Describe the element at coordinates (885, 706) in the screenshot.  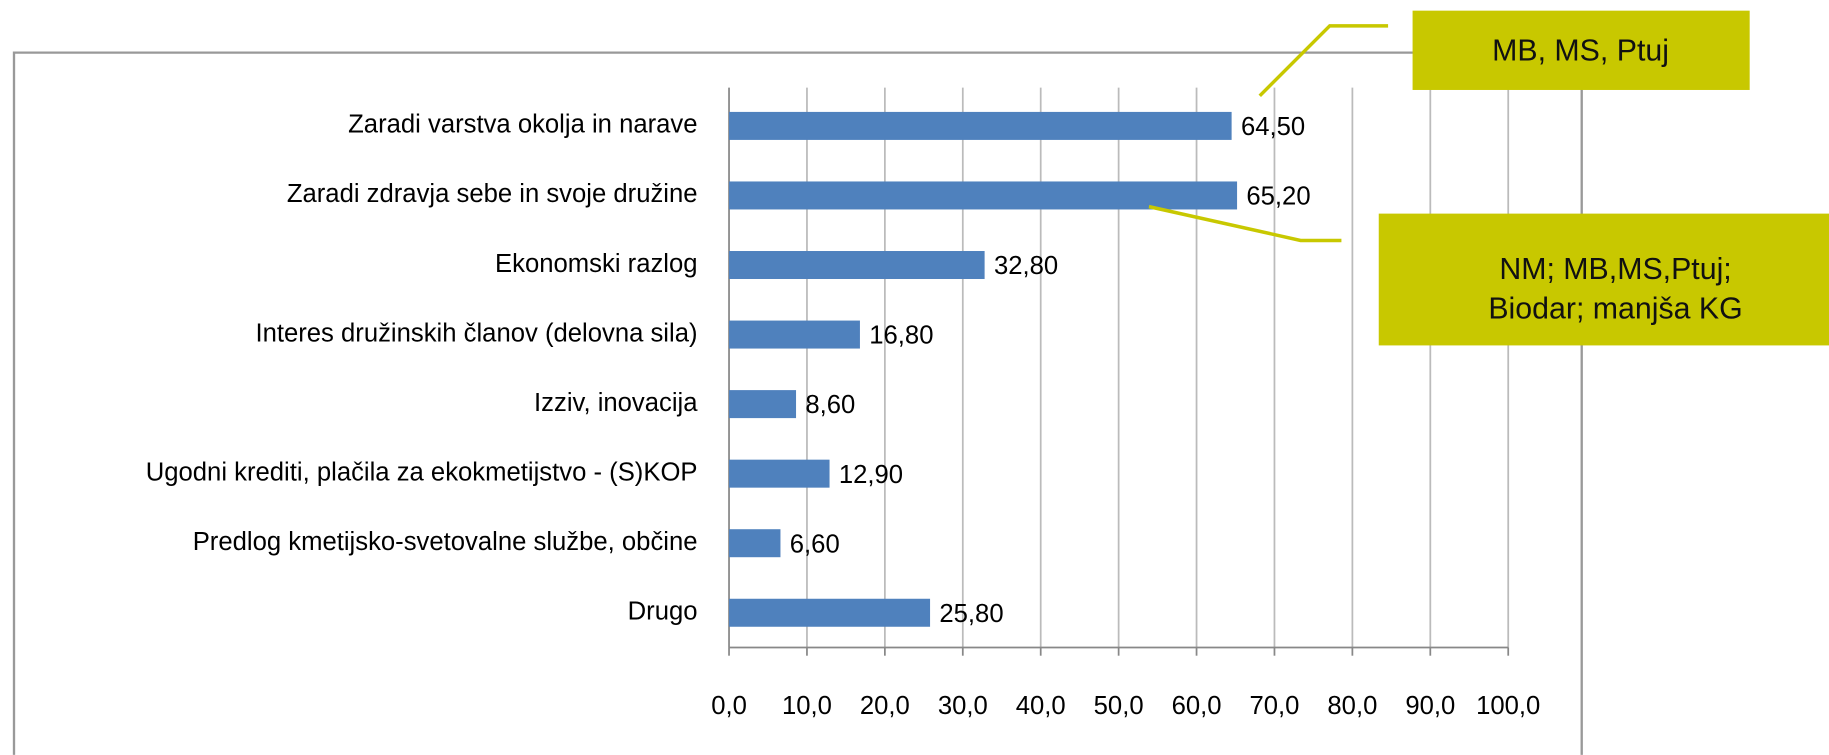
I see `x-tick-label: 20,0` at that location.